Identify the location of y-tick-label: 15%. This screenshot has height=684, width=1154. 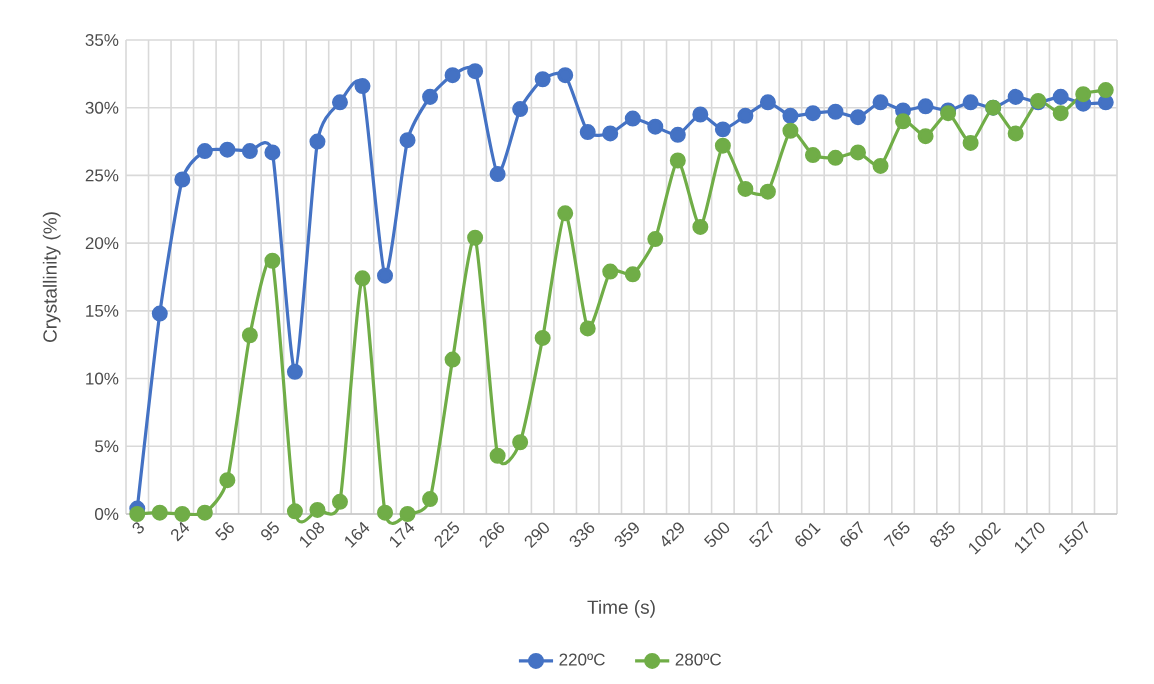
(102, 310).